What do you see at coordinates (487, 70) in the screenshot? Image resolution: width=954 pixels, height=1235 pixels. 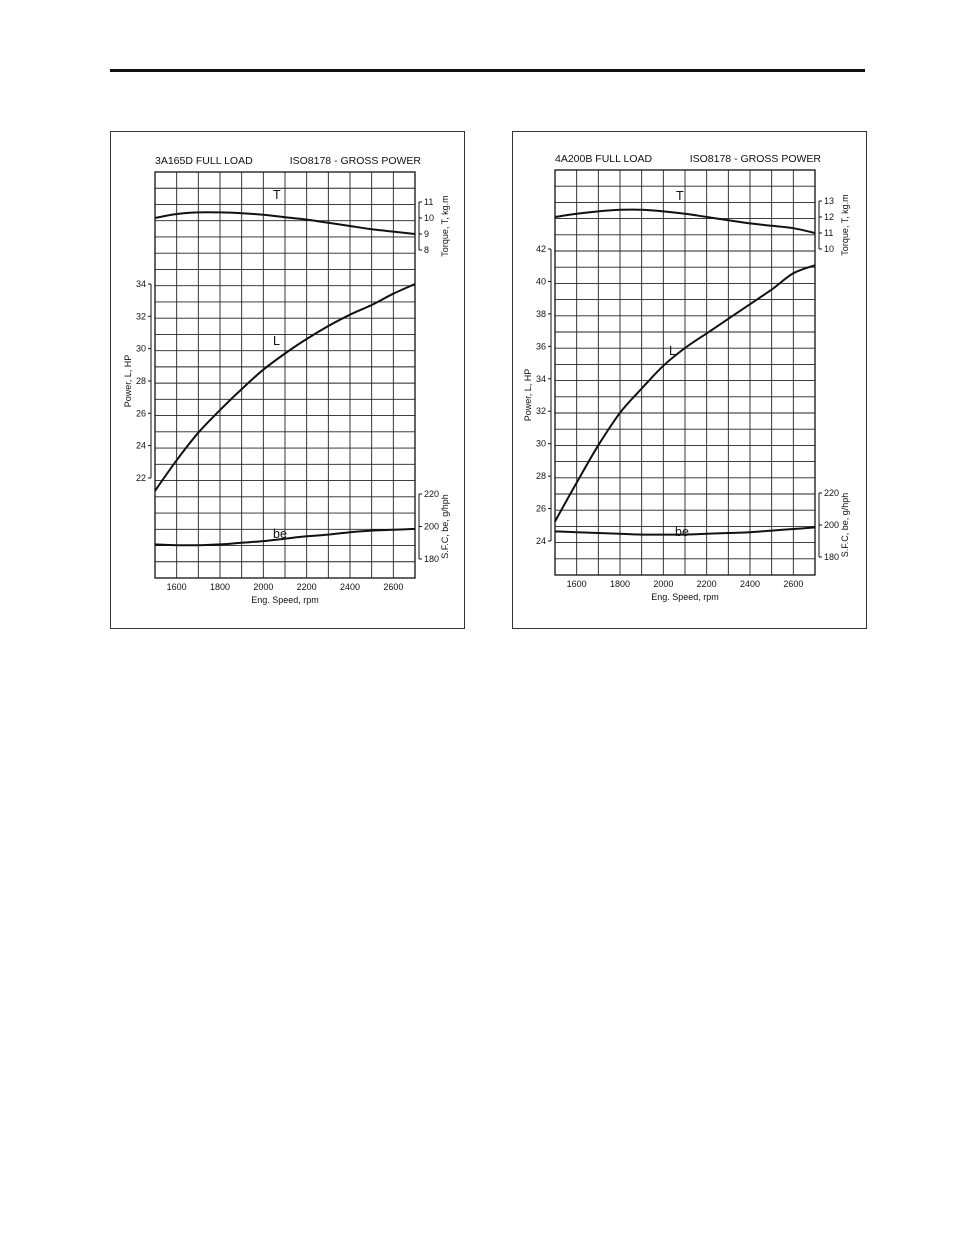 I see `top-rule` at bounding box center [487, 70].